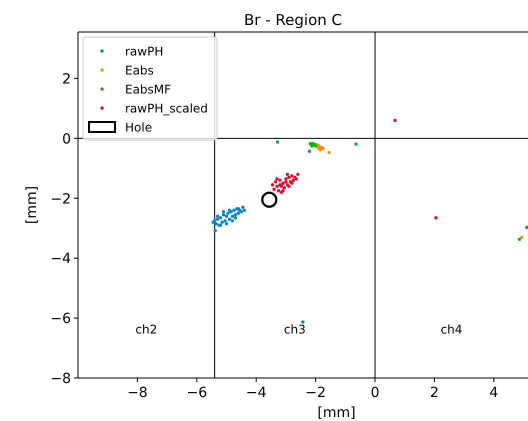 This screenshot has height=421, width=528. Describe the element at coordinates (60, 379) in the screenshot. I see `y-tick-label: −8` at that location.